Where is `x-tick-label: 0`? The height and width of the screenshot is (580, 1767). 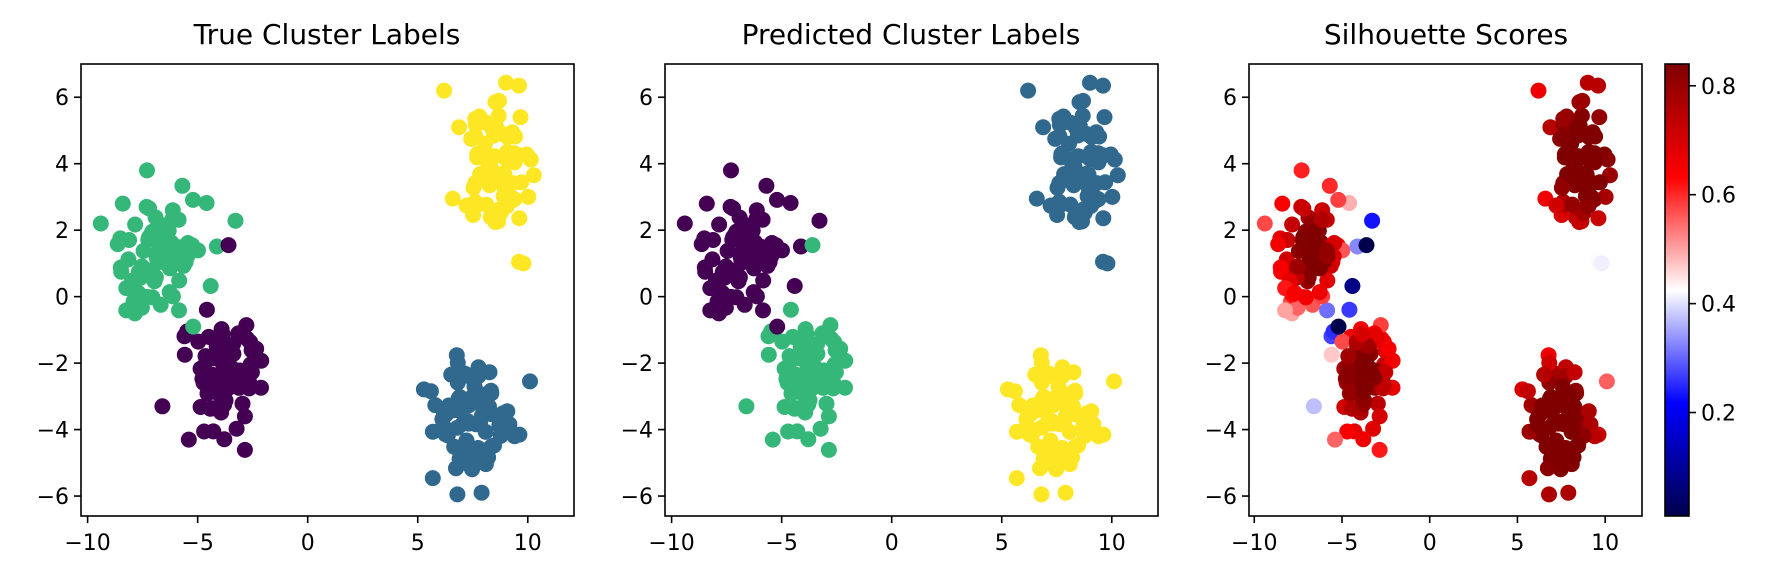
x-tick-label: 0 is located at coordinates (1430, 543).